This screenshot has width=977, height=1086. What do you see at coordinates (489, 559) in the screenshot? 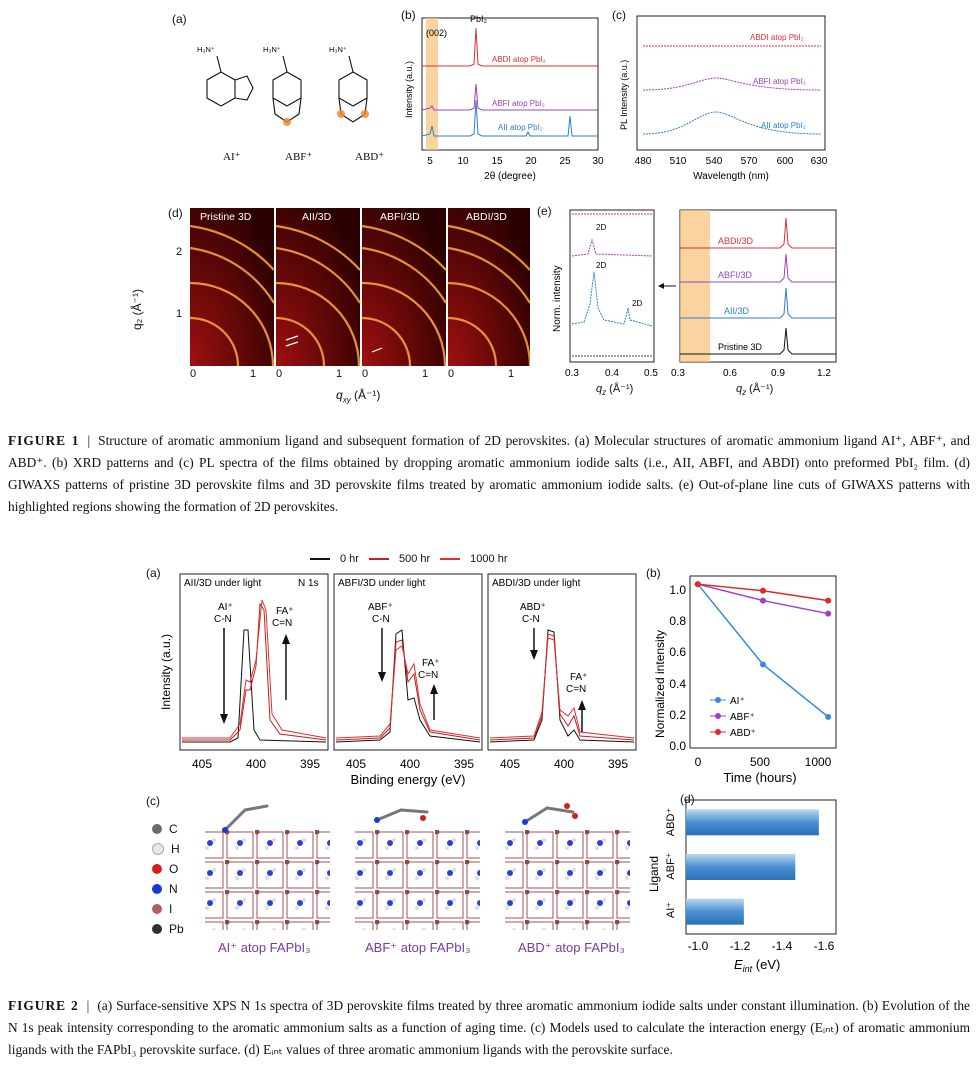
I see `legend-1000hr: 1000 hr` at bounding box center [489, 559].